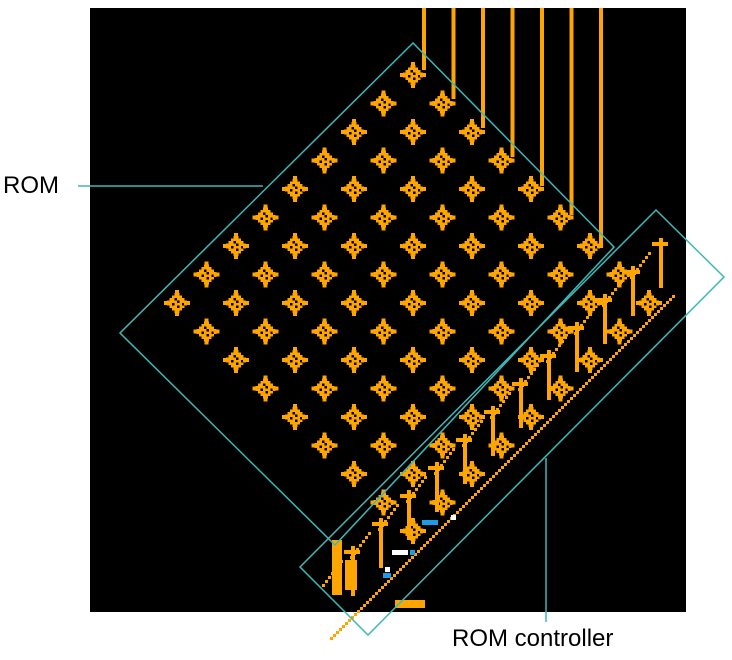  I want to click on rom-label: ROM, so click(31, 185).